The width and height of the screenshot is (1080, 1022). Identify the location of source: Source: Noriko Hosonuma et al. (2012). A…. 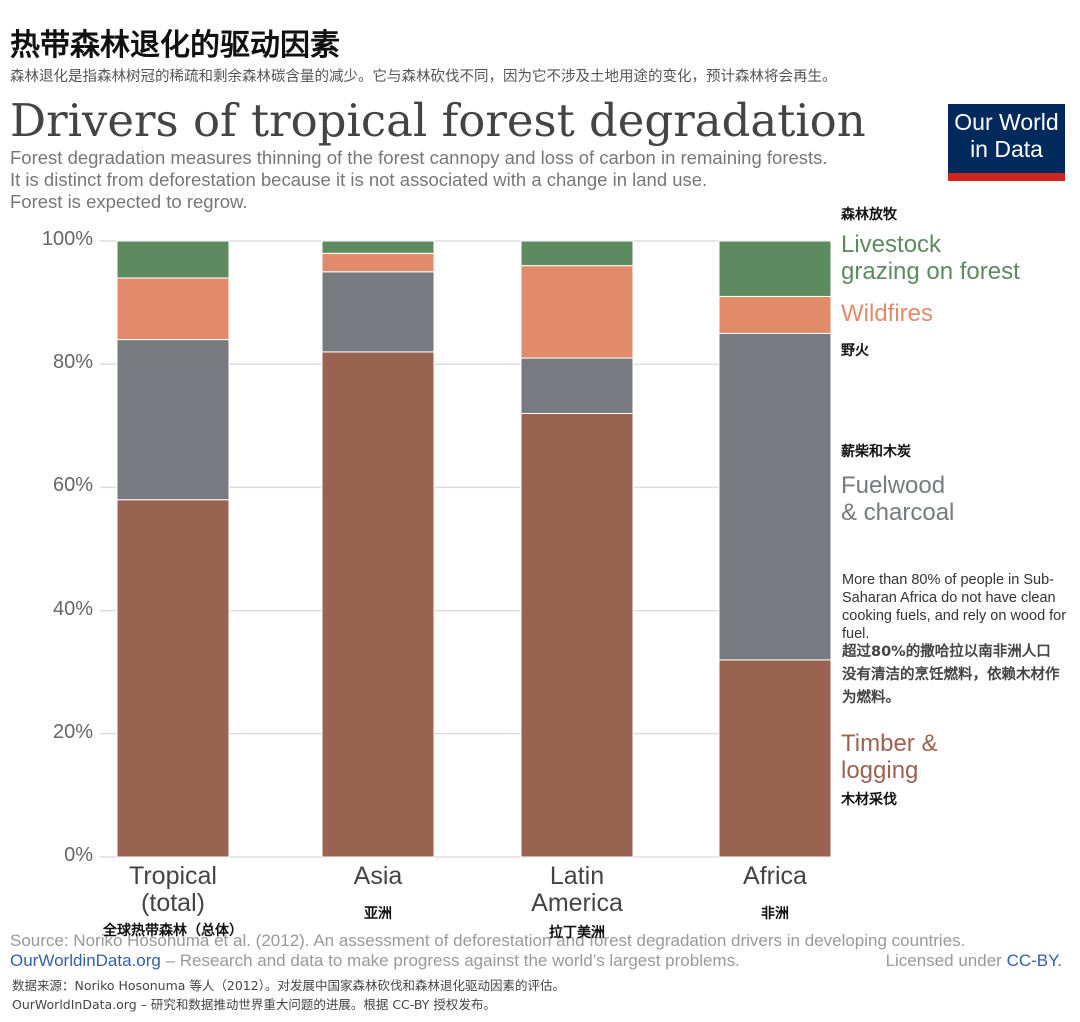
(488, 940).